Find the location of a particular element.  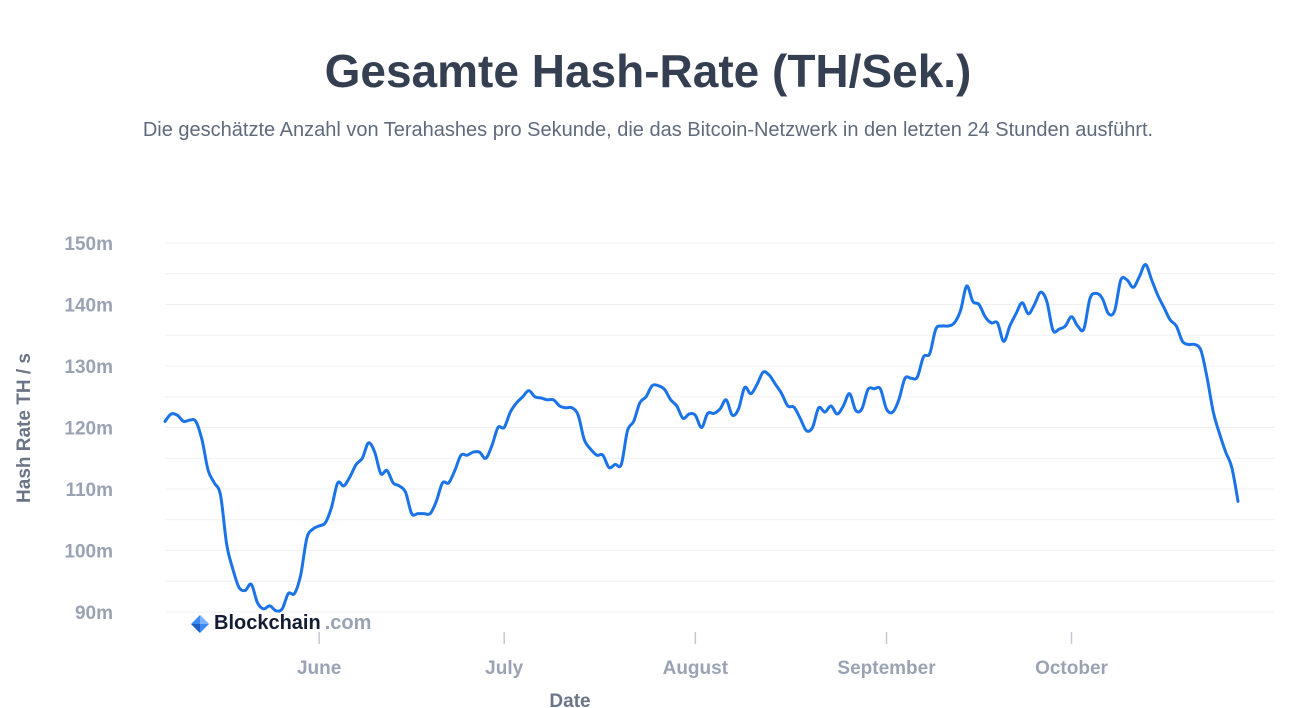

x-tick-label: September is located at coordinates (886, 668).